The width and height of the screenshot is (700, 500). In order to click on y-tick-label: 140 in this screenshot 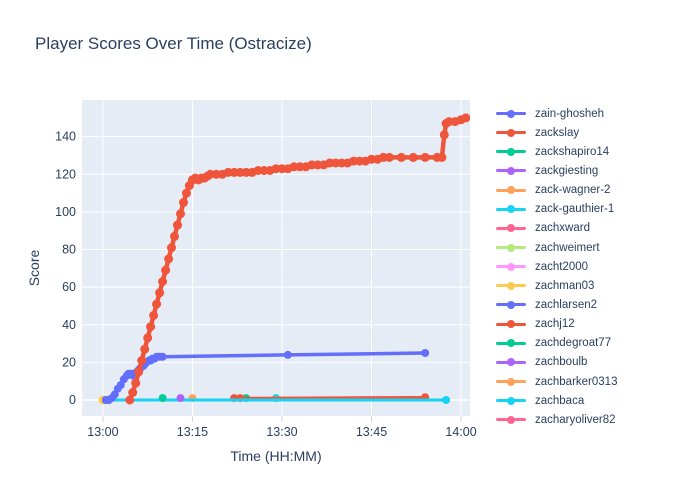, I will do `click(65, 137)`.